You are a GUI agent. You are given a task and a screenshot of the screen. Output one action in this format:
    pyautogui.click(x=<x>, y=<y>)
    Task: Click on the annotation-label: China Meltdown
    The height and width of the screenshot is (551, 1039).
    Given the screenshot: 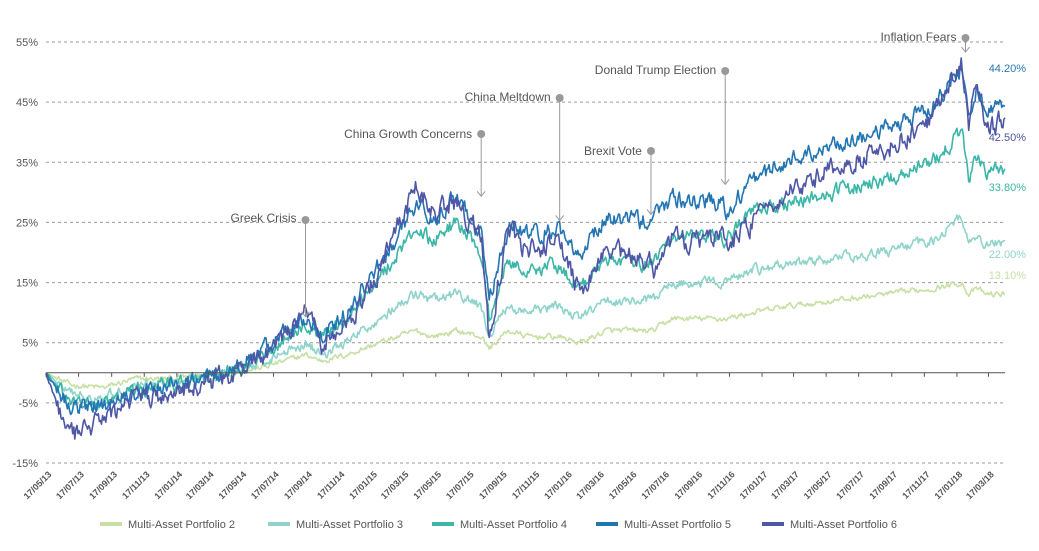 What is the action you would take?
    pyautogui.click(x=508, y=97)
    